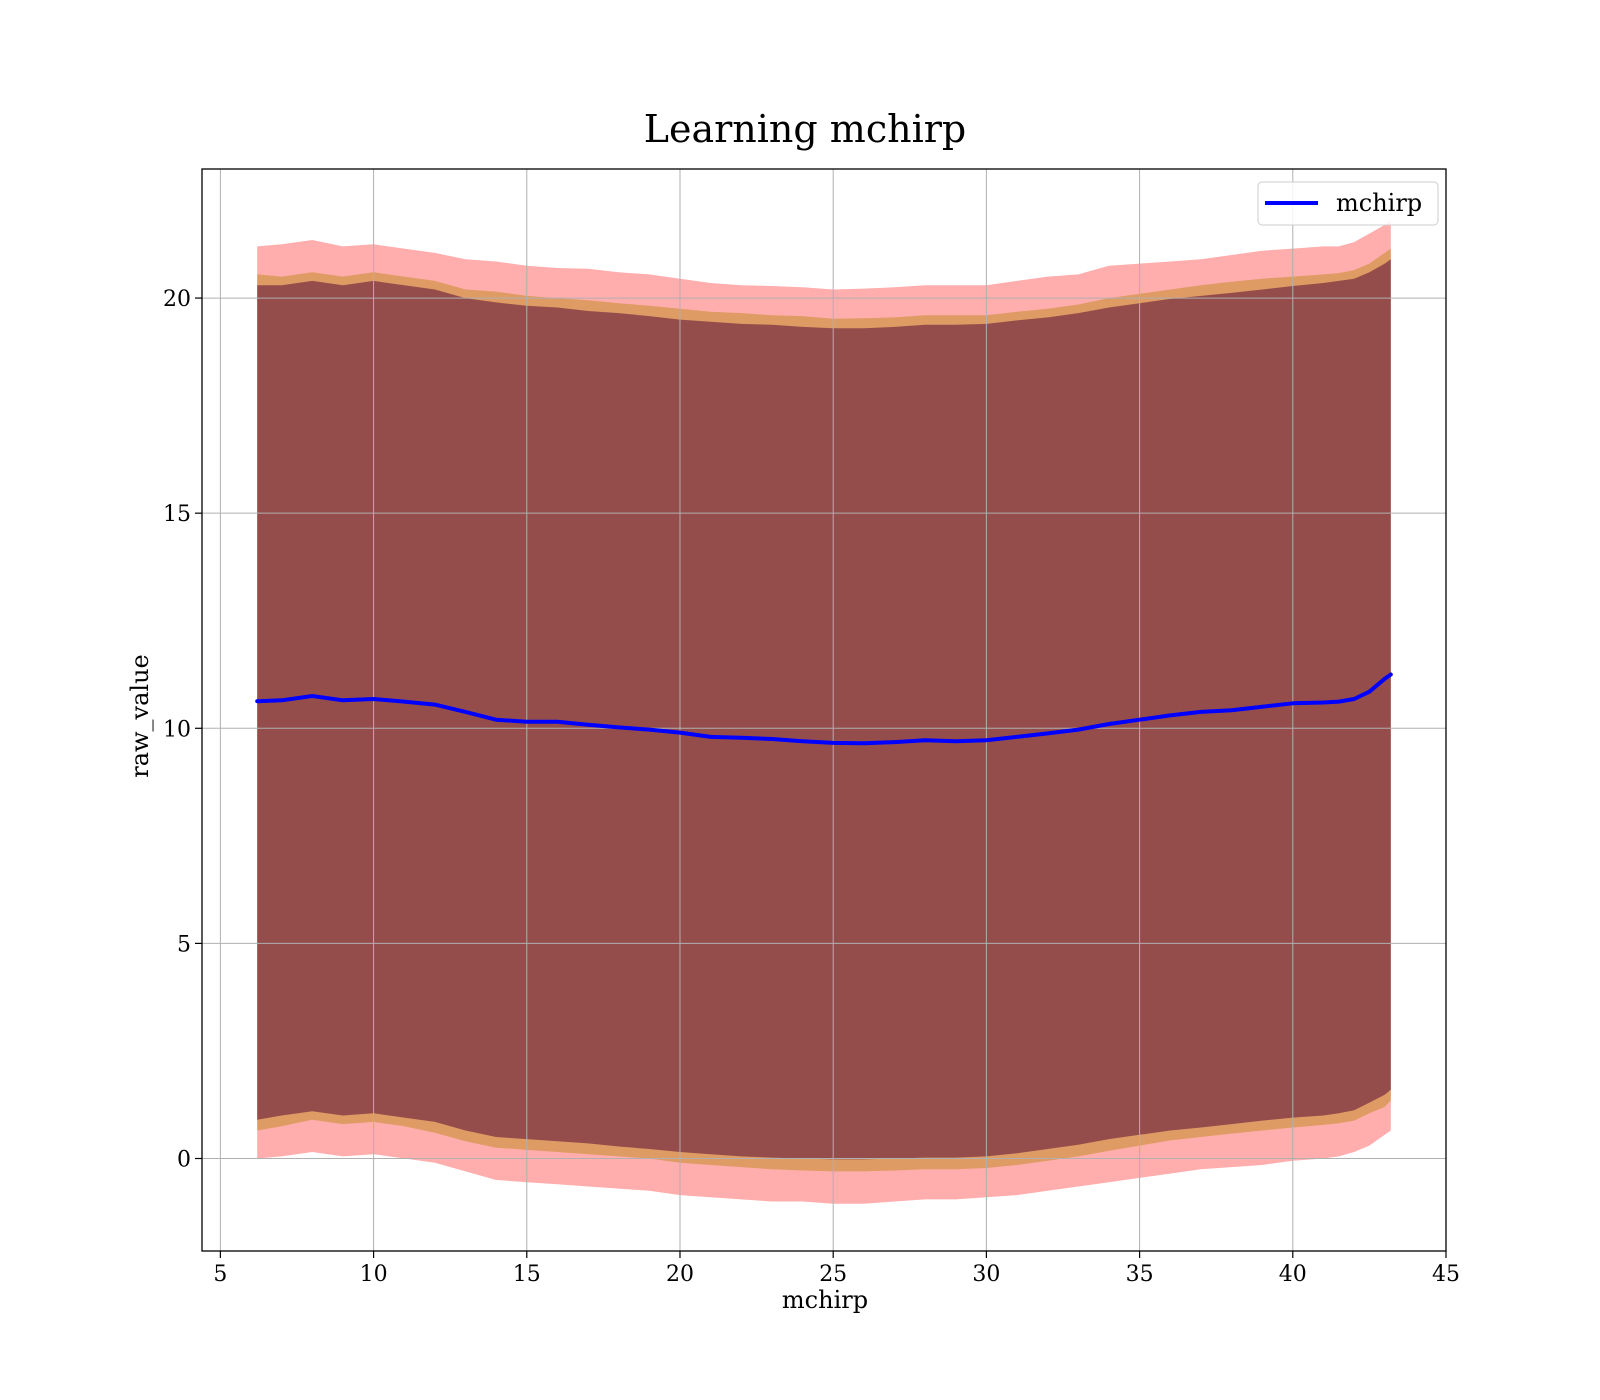 The image size is (1600, 1400). I want to click on chart-title: Learning mchirp, so click(805, 129).